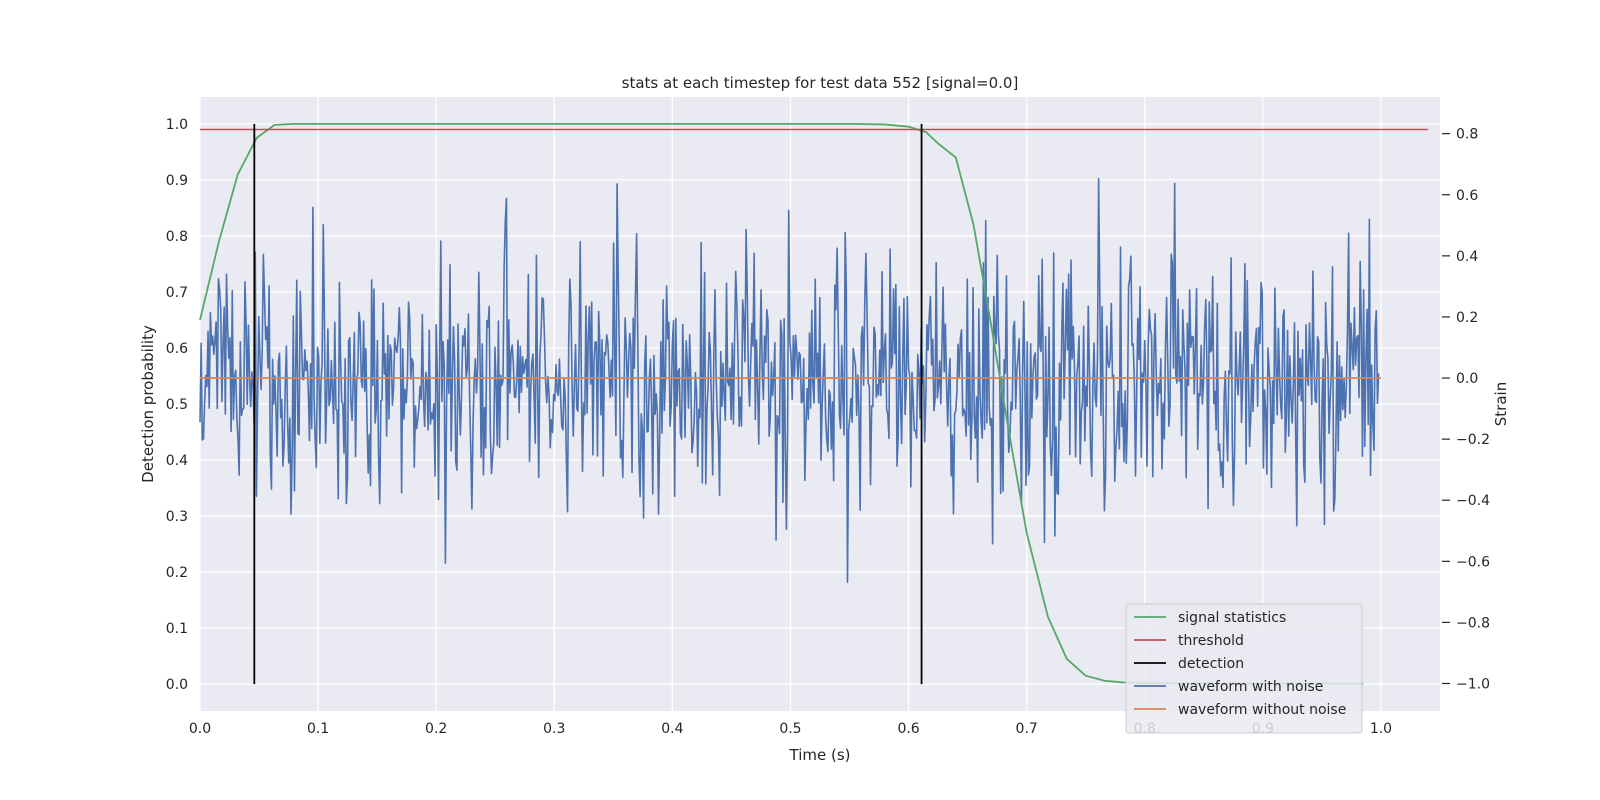 The image size is (1600, 800). What do you see at coordinates (148, 404) in the screenshot?
I see `y-axis-left-label: Detection probability` at bounding box center [148, 404].